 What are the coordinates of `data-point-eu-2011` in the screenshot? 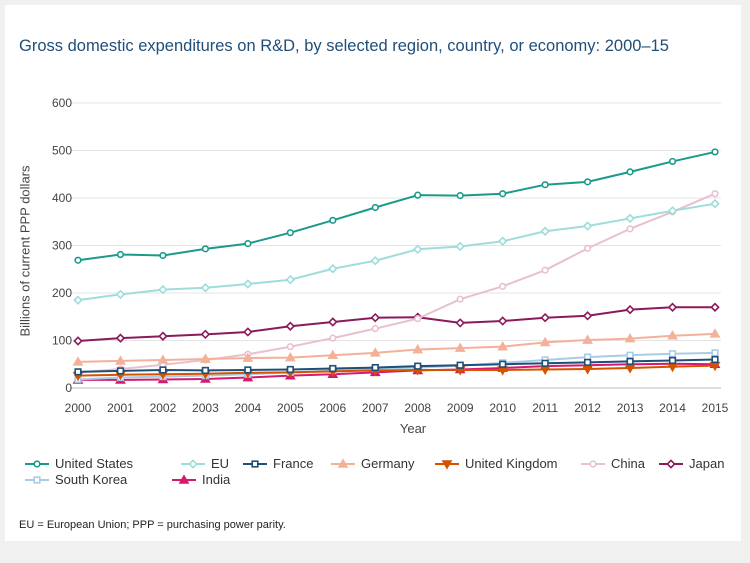 It's located at (545, 231).